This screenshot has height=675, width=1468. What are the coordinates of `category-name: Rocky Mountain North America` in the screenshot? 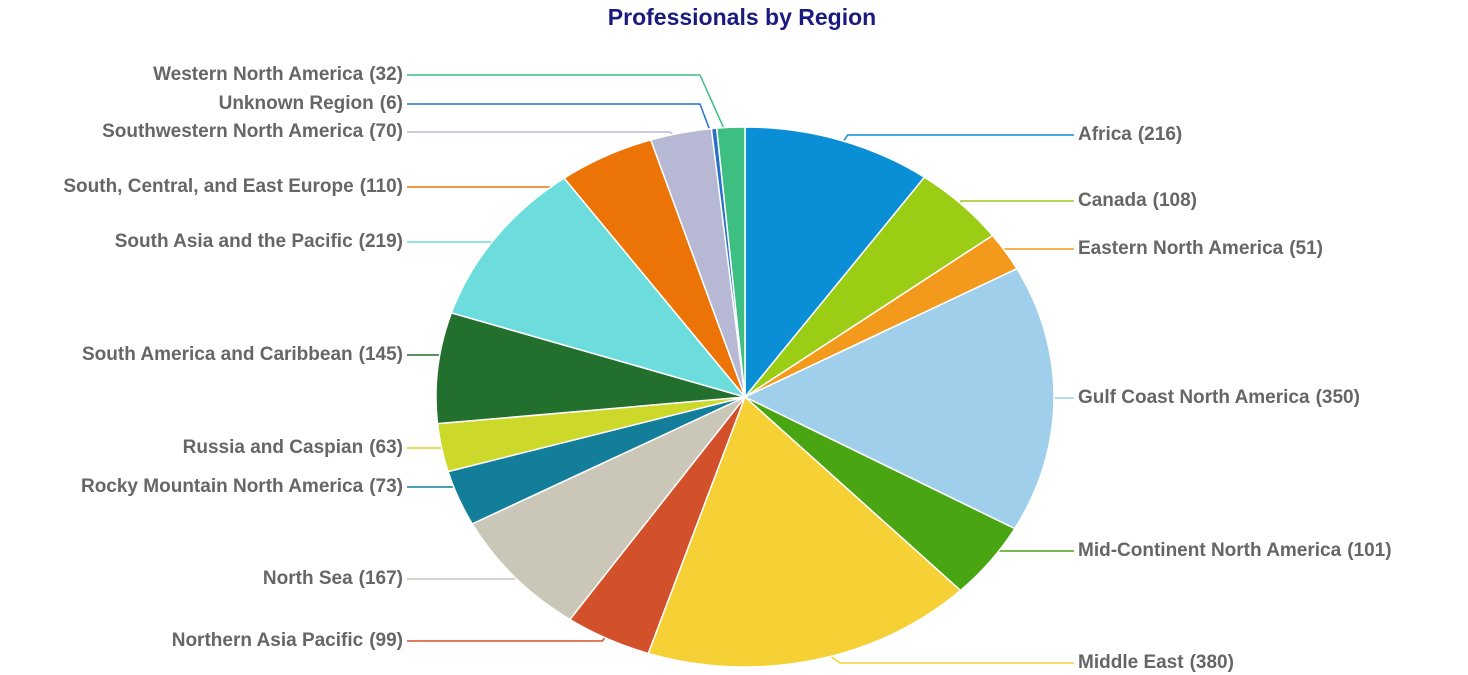 It's located at (222, 486).